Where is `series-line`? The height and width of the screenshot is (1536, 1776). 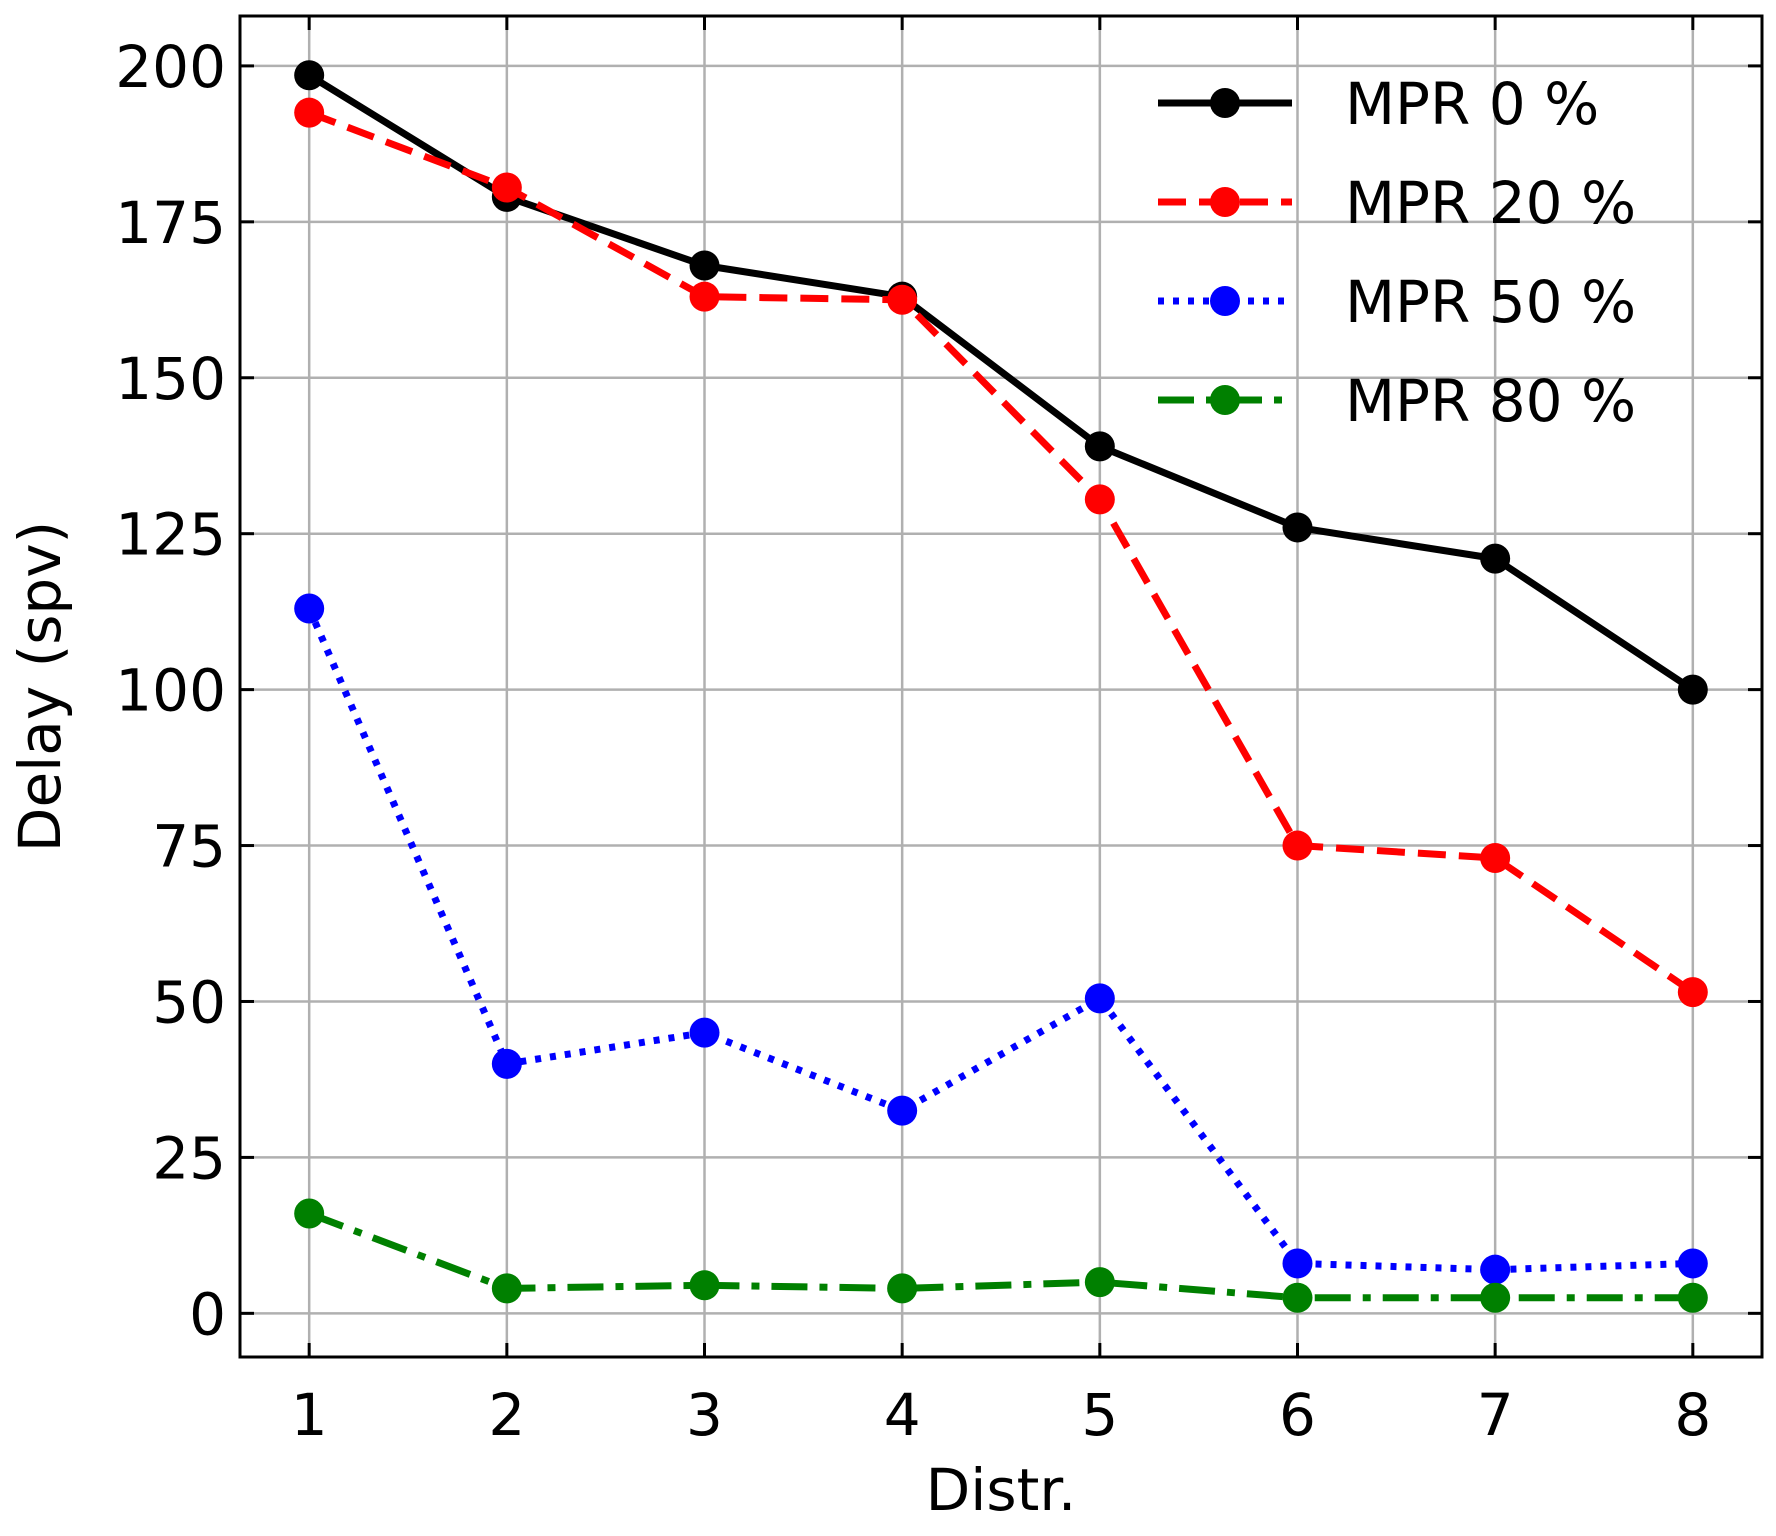
series-line is located at coordinates (1000, 1256).